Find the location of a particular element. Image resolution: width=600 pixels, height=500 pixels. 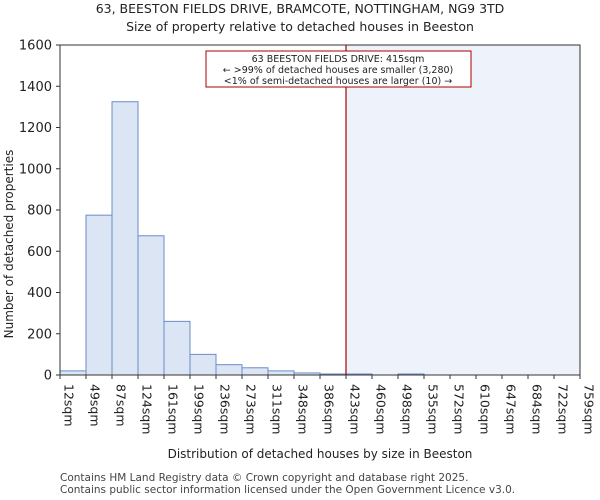

x-tick-label-386sqm: 386sqm is located at coordinates (329, 409).